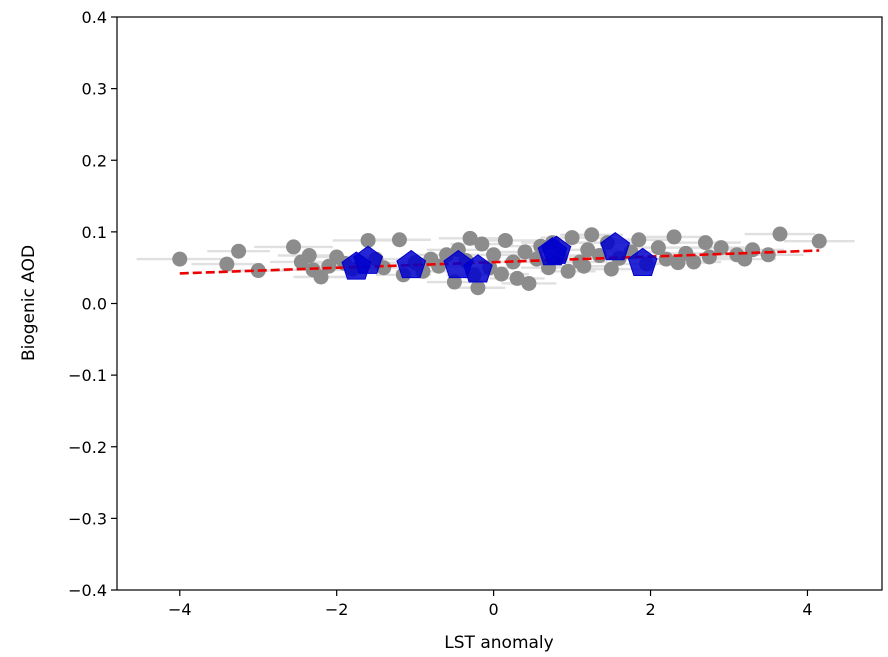 The image size is (888, 657). I want to click on x-tick-label: 0, so click(494, 609).